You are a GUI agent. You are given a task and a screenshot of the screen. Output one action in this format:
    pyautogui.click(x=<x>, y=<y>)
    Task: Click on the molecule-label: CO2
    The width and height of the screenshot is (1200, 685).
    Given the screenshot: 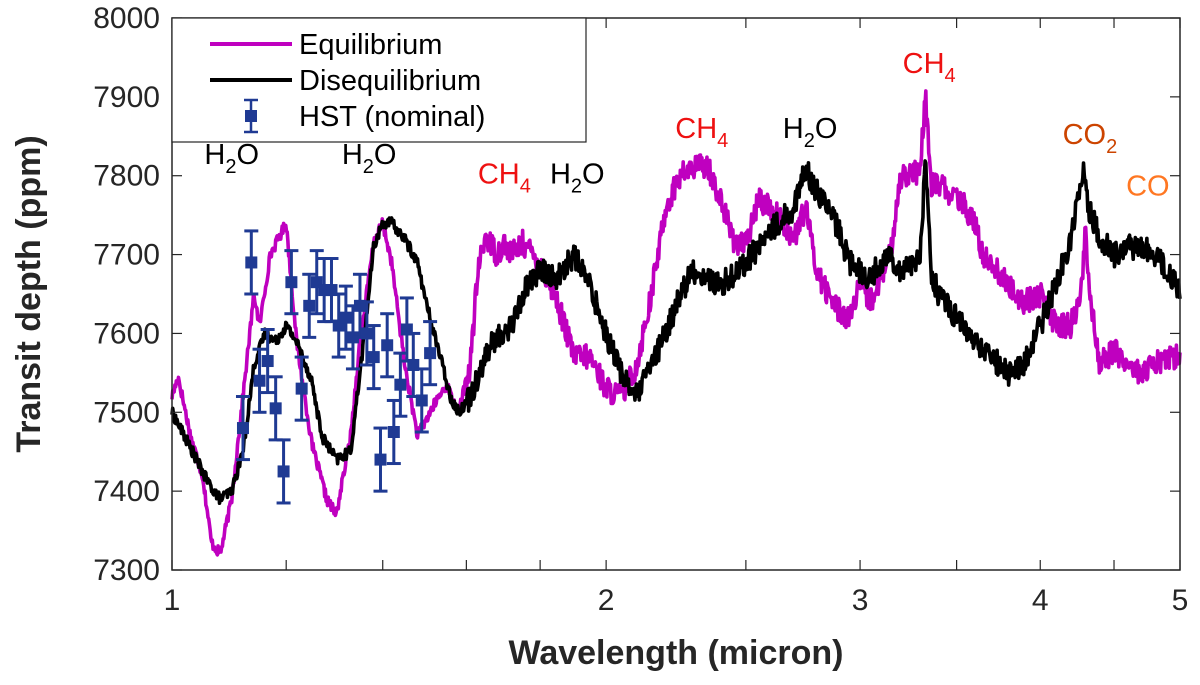 What is the action you would take?
    pyautogui.click(x=1090, y=138)
    